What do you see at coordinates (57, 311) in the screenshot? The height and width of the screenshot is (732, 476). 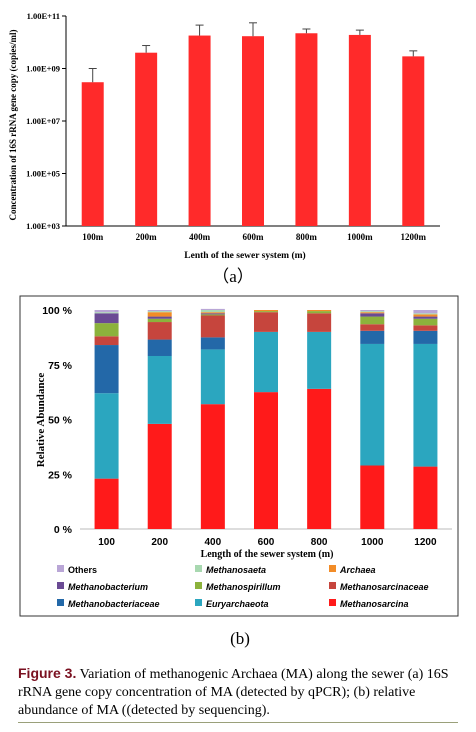 I see `chart-b-y-tick-label: 100 %` at bounding box center [57, 311].